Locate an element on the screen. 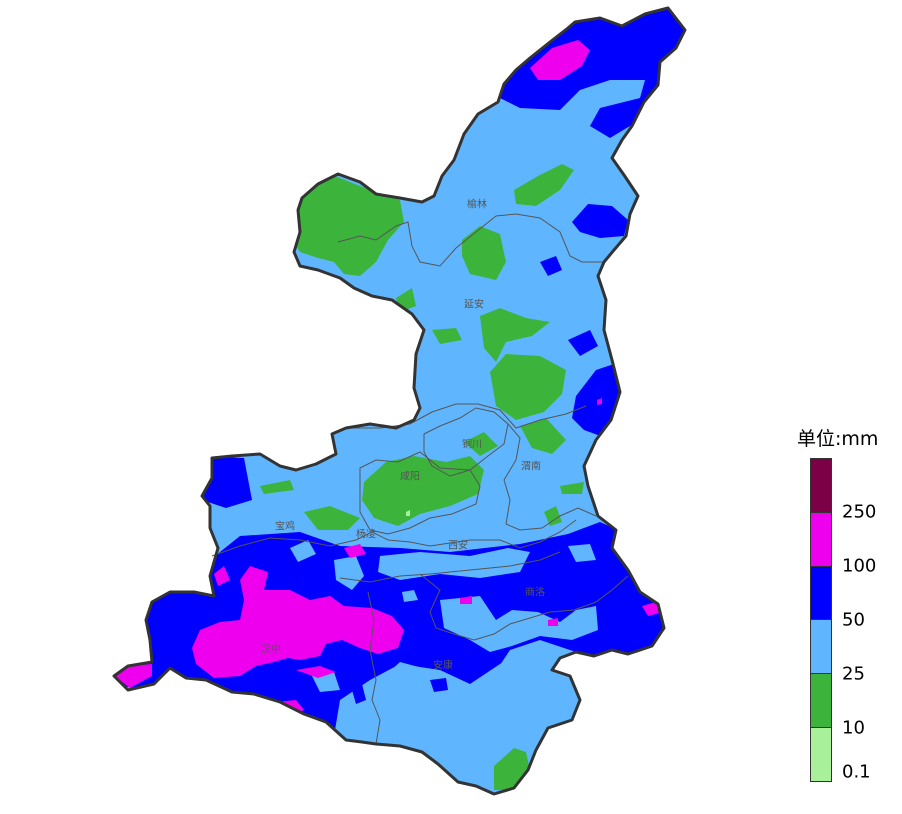  rain-band-10-25-g2 is located at coordinates (481, 444).